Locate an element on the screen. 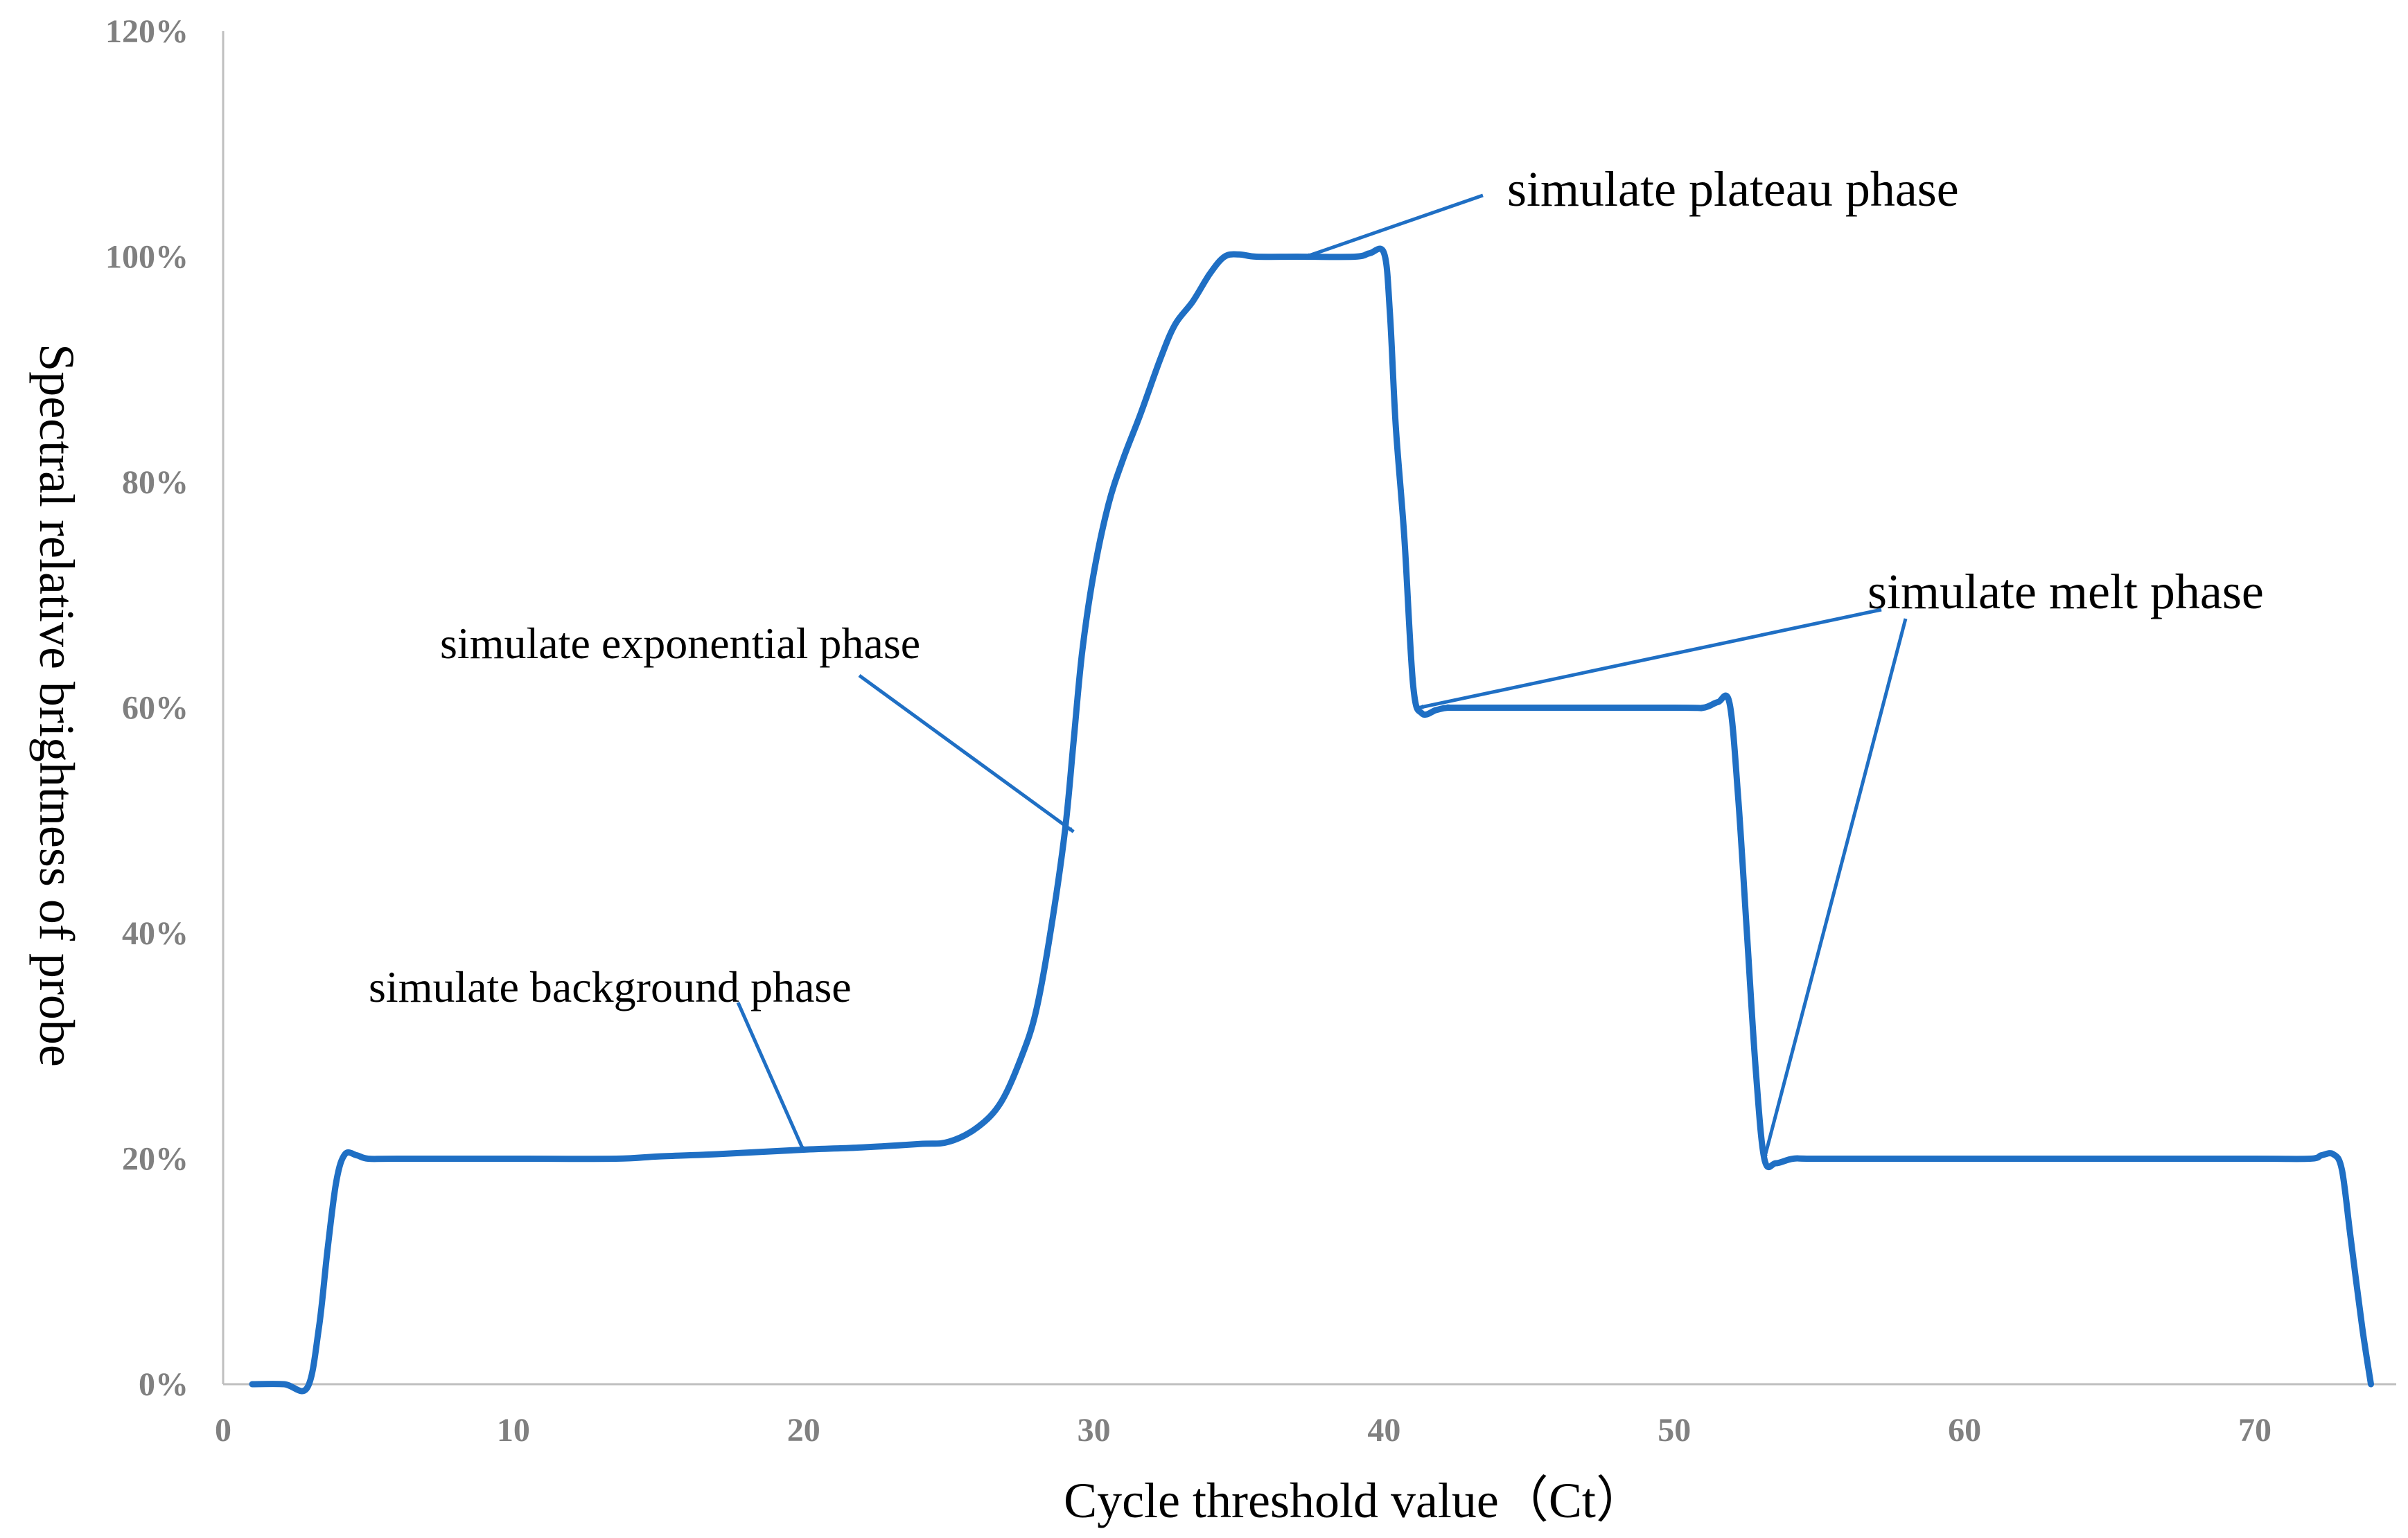  x-tick-label: 20 is located at coordinates (803, 1430).